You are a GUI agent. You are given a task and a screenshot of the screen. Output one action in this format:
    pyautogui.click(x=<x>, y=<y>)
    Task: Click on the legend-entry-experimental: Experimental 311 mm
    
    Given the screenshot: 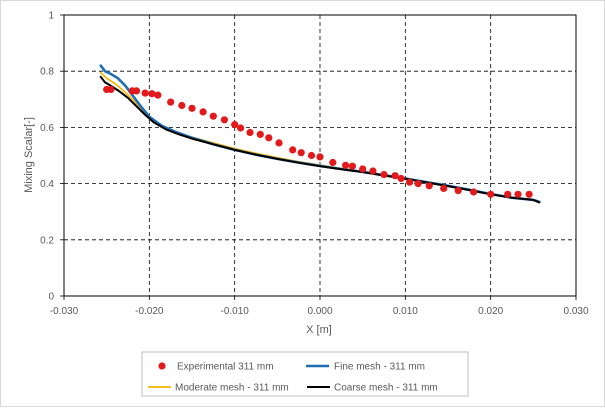 What is the action you would take?
    pyautogui.click(x=216, y=367)
    